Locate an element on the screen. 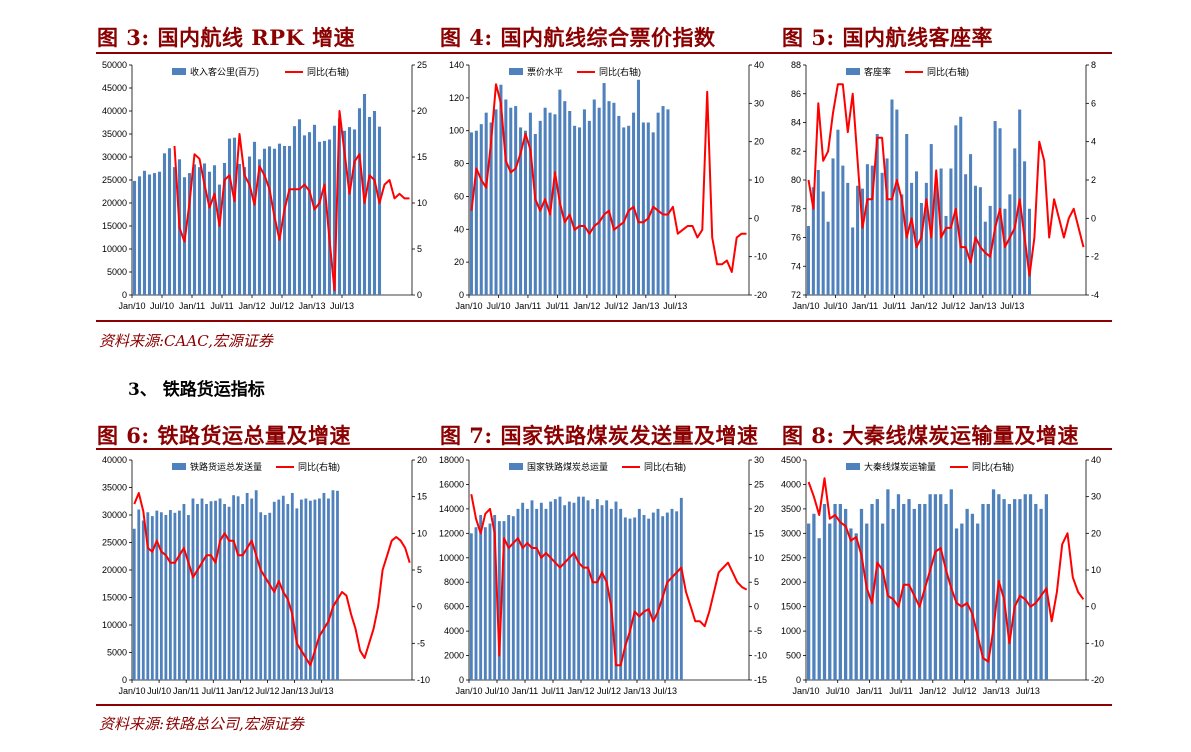 The width and height of the screenshot is (1191, 752). left-tick-label: 6000 is located at coordinates (454, 607).